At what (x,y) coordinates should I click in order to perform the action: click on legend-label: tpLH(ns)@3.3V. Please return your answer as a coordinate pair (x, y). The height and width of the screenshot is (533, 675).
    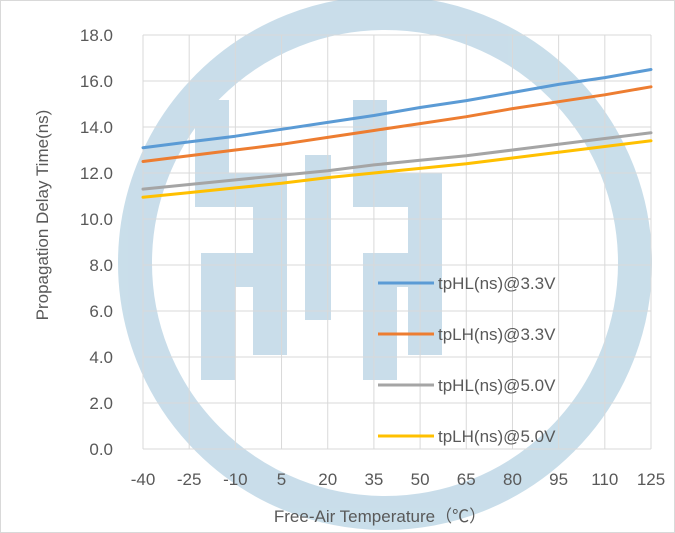
    Looking at the image, I should click on (497, 334).